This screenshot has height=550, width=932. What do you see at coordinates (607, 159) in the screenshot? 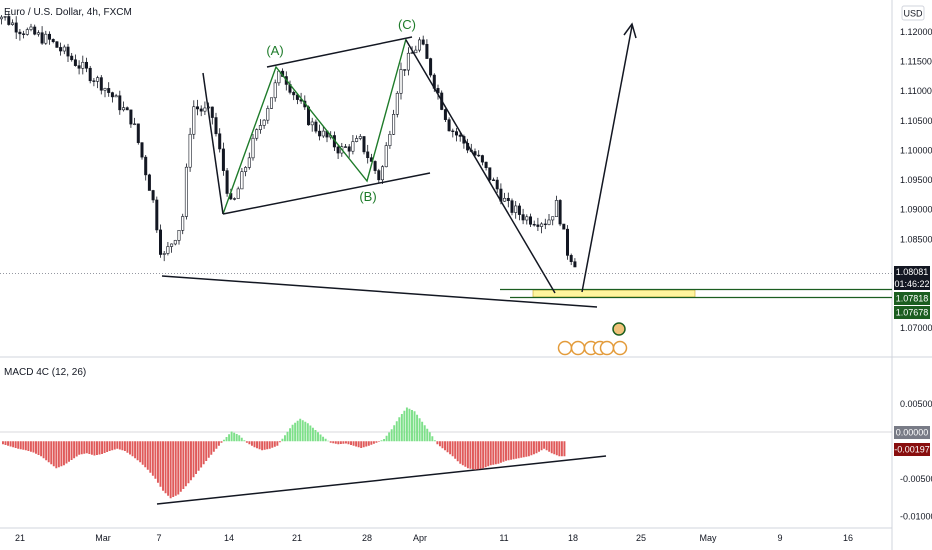
I see `projection-arrow` at bounding box center [607, 159].